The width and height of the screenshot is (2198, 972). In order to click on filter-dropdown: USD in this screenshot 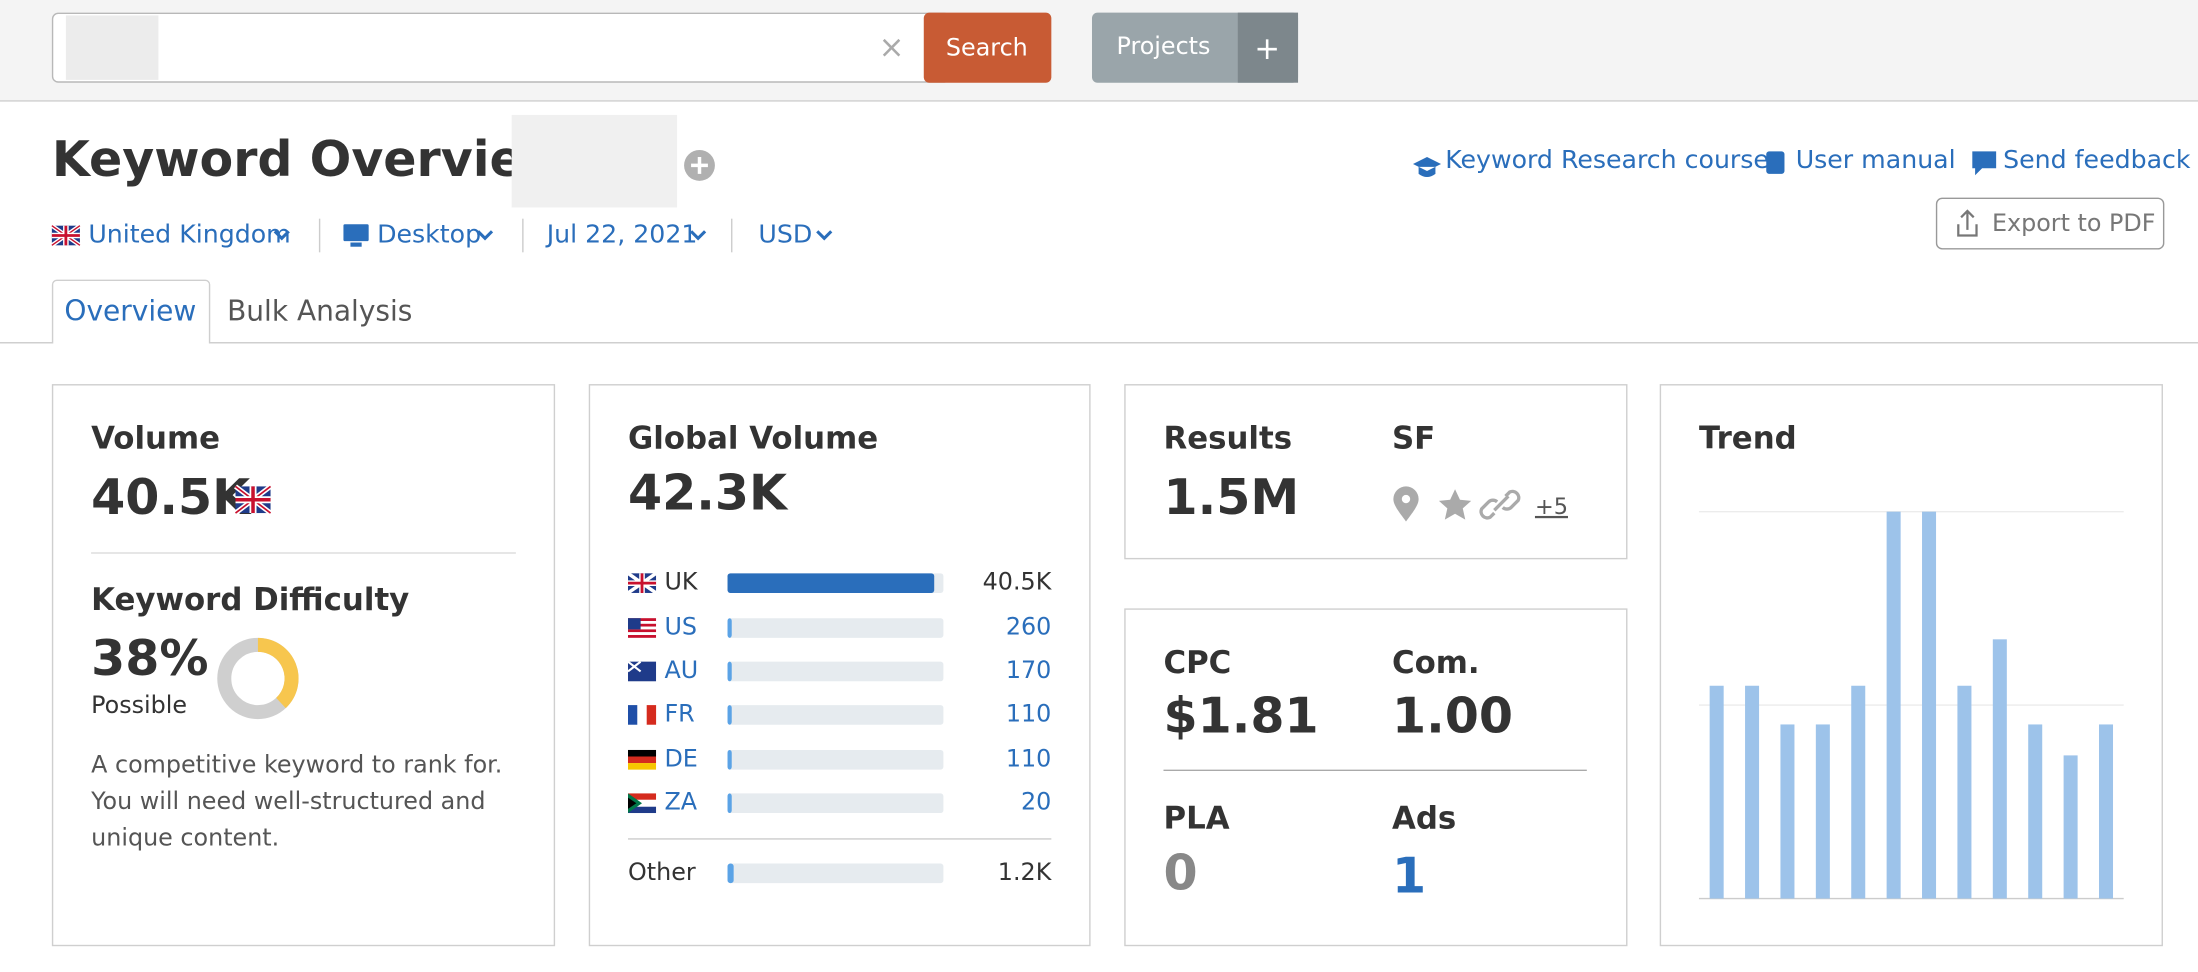, I will do `click(785, 234)`.